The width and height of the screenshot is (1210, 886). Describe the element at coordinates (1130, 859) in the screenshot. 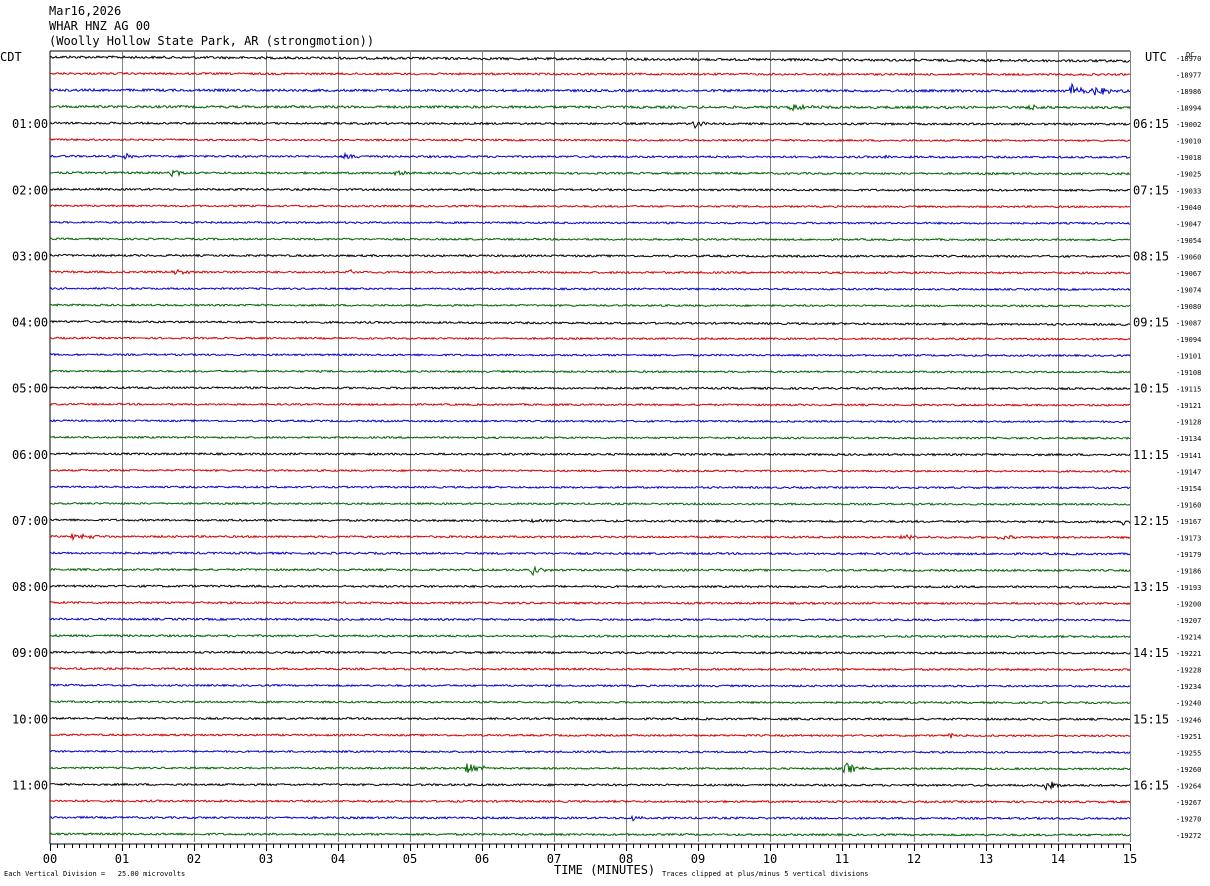

I see `x-tick-label: 15` at that location.